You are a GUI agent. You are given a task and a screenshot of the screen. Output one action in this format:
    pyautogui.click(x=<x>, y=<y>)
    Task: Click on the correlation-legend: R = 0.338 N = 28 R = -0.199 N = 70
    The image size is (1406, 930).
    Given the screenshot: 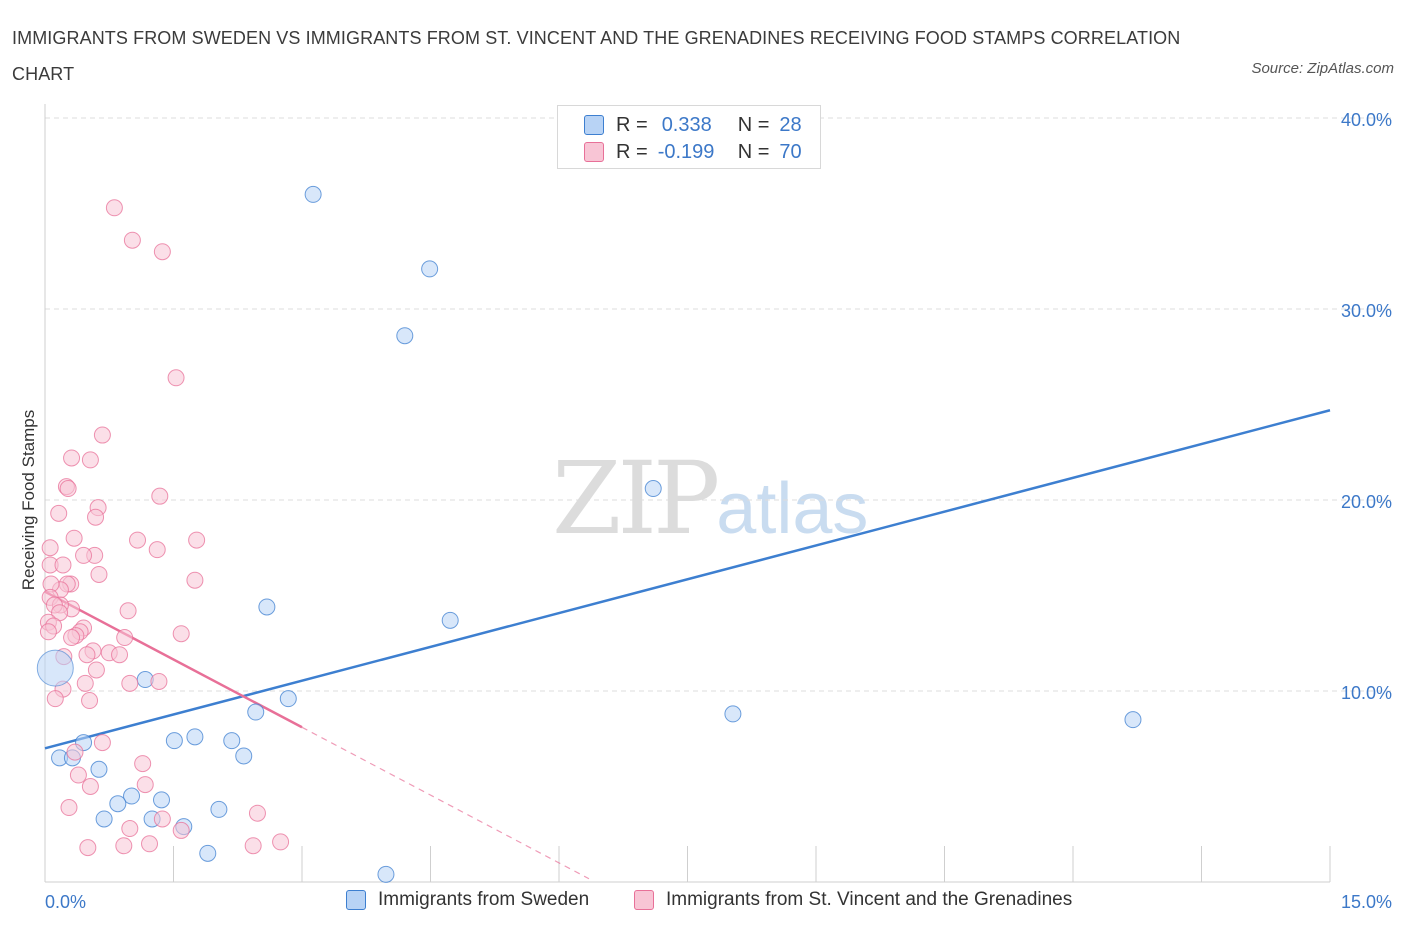 What is the action you would take?
    pyautogui.click(x=689, y=137)
    